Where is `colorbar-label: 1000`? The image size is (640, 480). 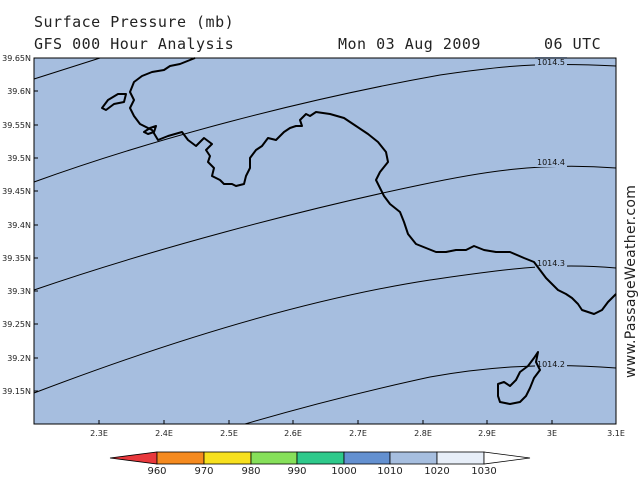 colorbar-label: 1000 is located at coordinates (343, 471).